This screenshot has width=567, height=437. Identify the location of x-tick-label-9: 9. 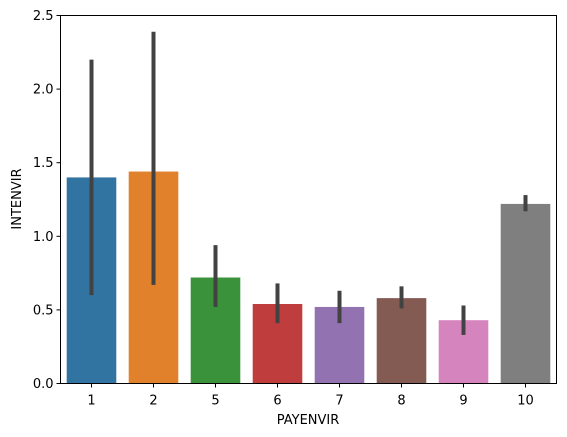
(463, 401).